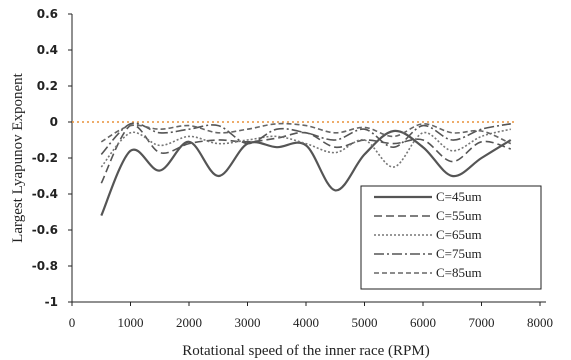 This screenshot has width=571, height=360. Describe the element at coordinates (51, 302) in the screenshot. I see `y-tick-label: -1` at that location.